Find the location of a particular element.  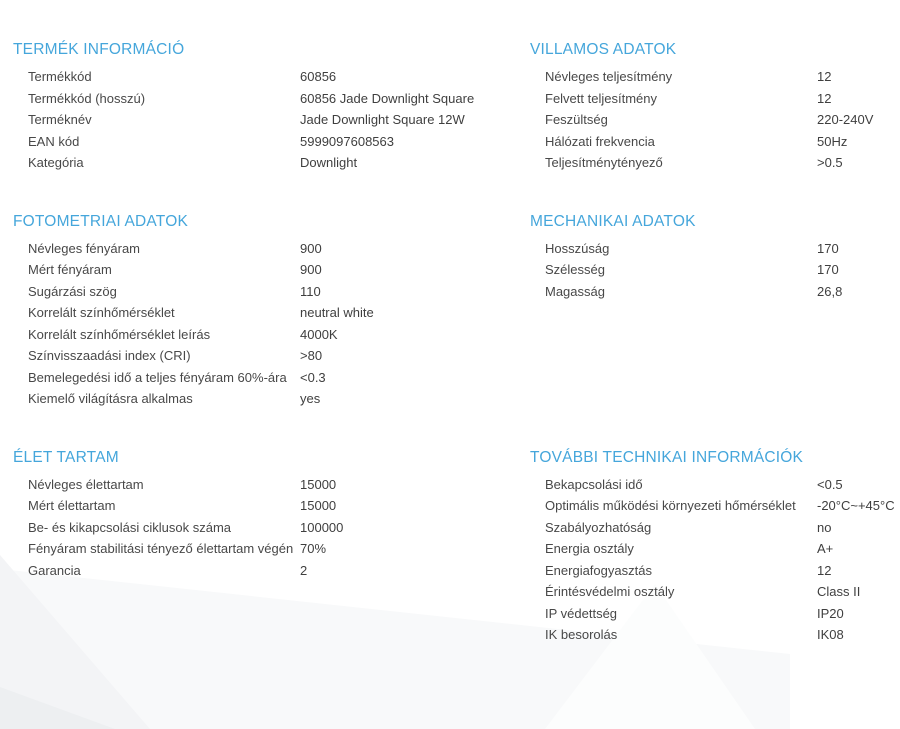

spec-value: IK08 is located at coordinates (830, 634).